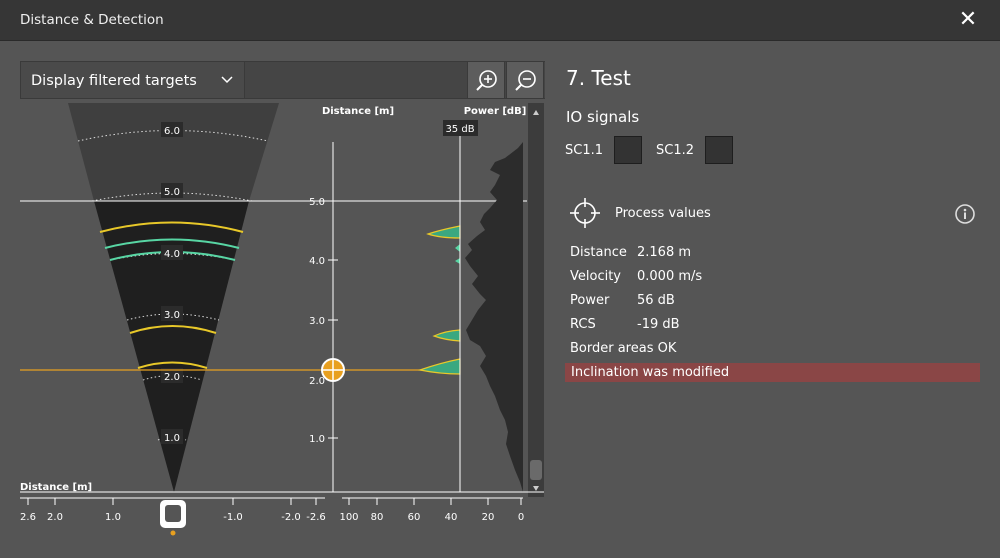 The height and width of the screenshot is (558, 1000). Describe the element at coordinates (598, 78) in the screenshot. I see `device-title: 7. Test` at that location.